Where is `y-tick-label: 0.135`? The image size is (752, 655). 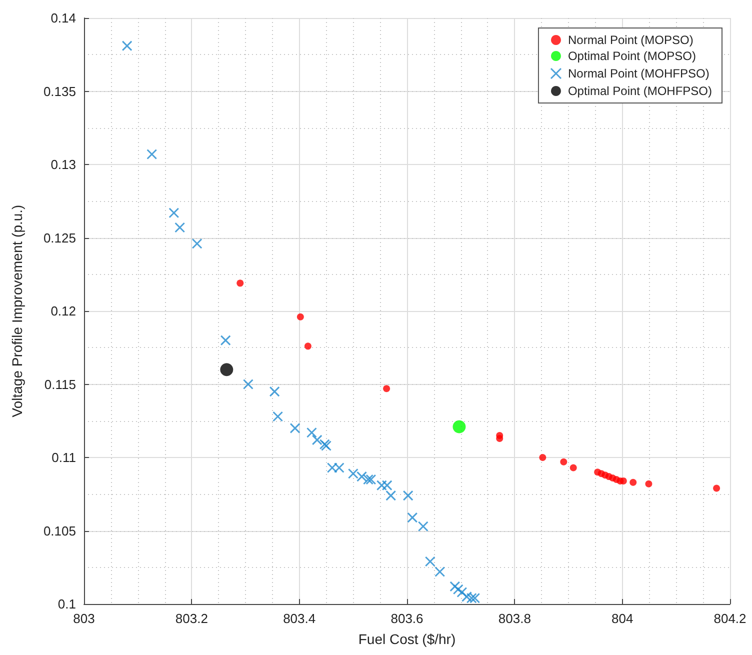 y-tick-label: 0.135 is located at coordinates (59, 91).